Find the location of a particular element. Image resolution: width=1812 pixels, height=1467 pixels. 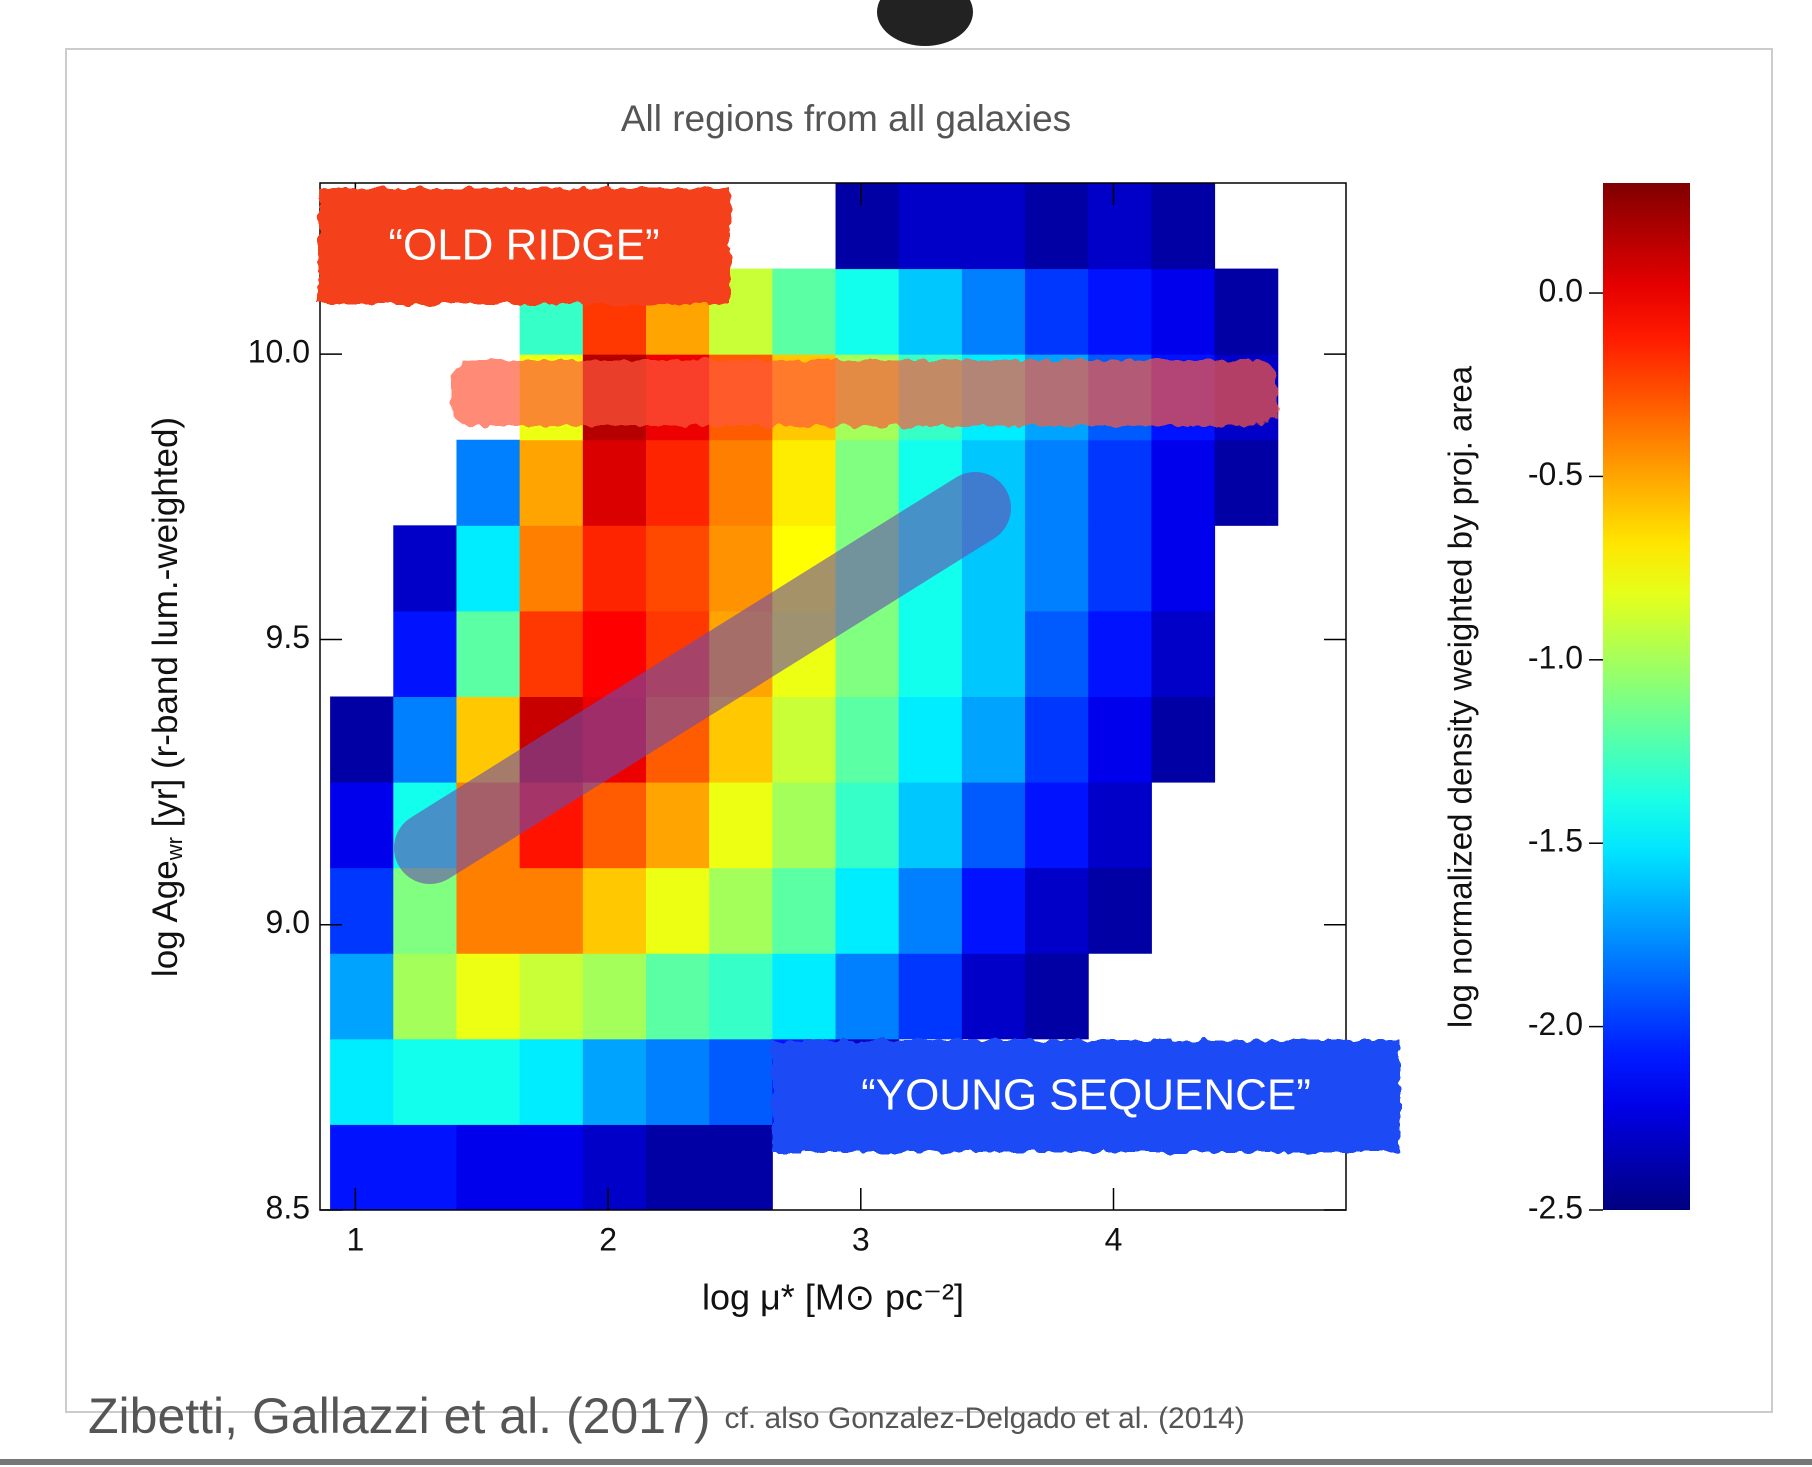

young-sequence-box: “YOUNG SEQUENCE” is located at coordinates (1086, 1096).